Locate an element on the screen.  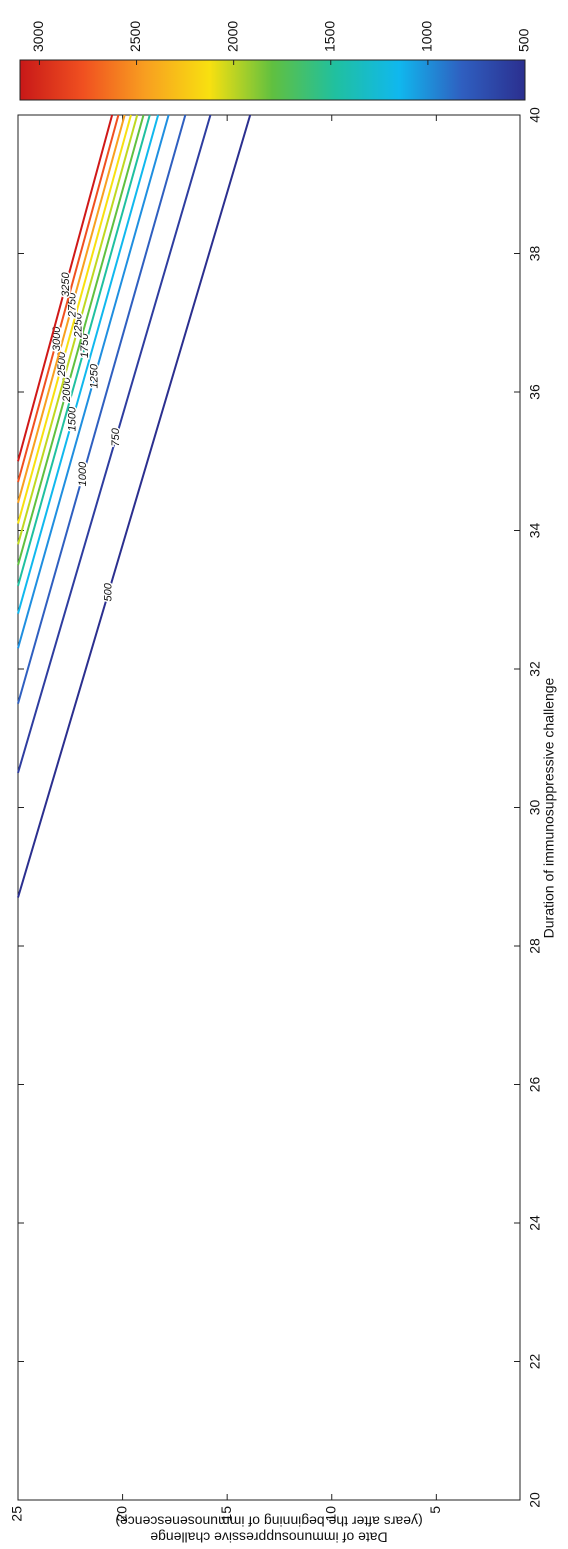
y-tick-label: 5 is located at coordinates (435, 1510).